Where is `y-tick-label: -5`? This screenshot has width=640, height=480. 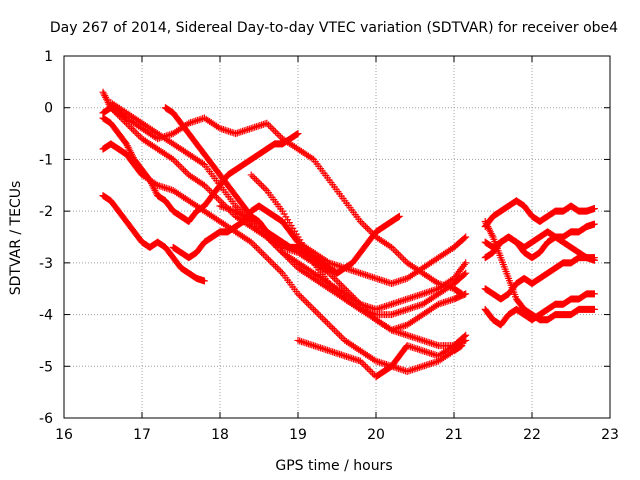
y-tick-label: -5 is located at coordinates (46, 367).